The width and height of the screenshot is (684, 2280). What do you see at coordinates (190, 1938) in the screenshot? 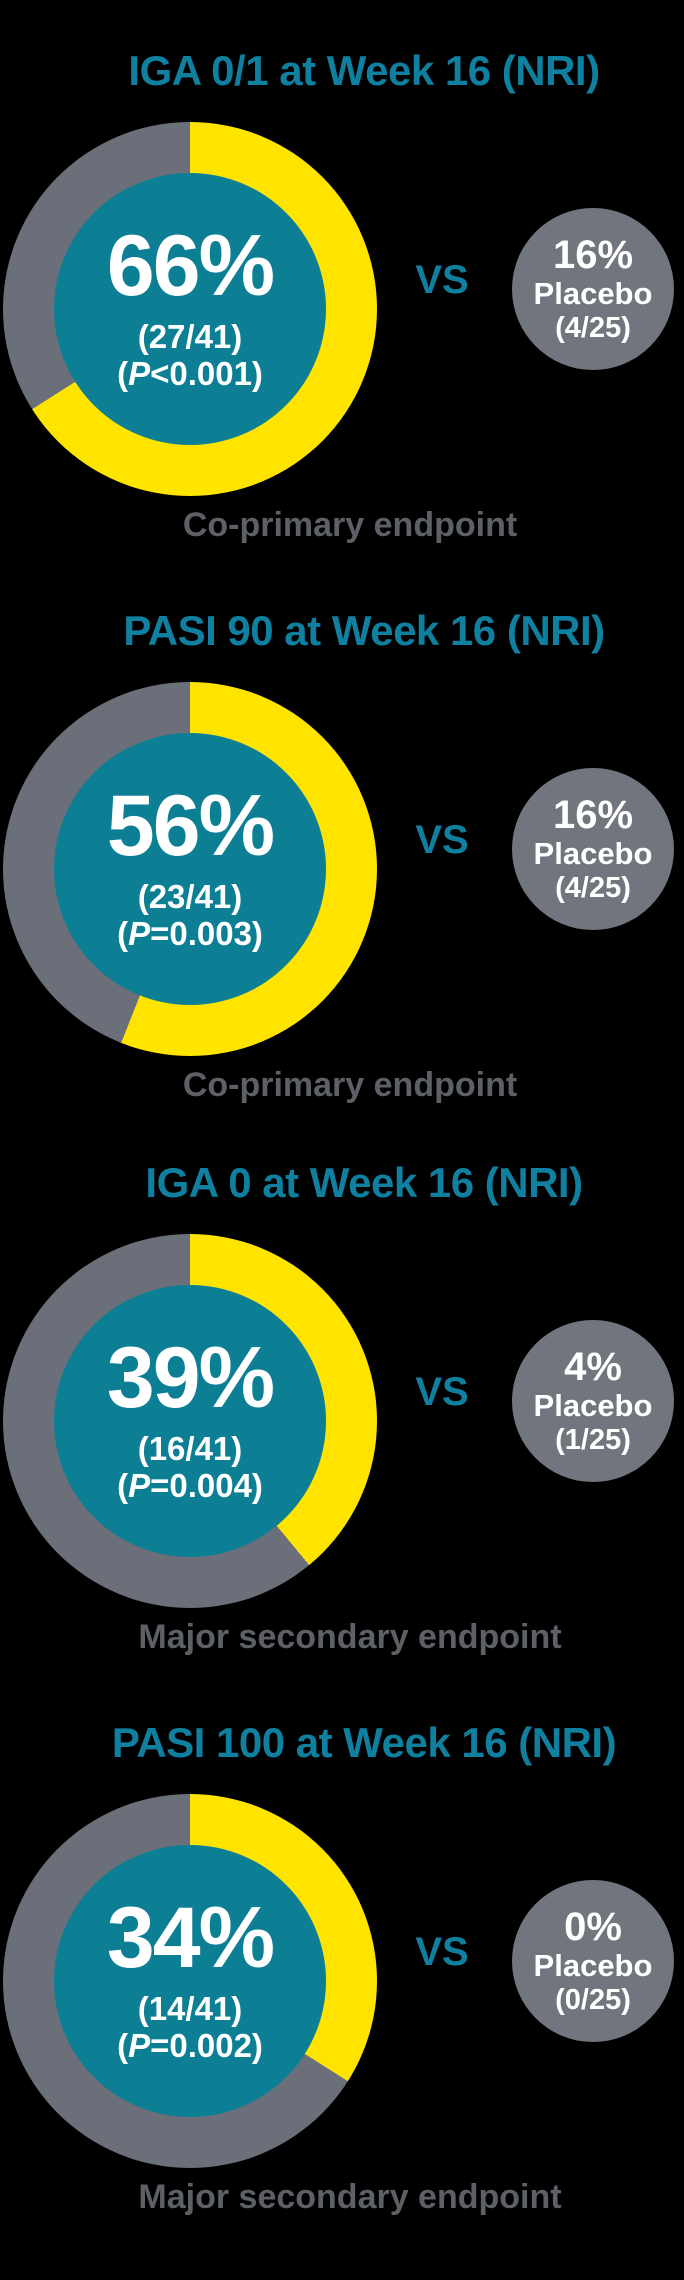
I see `treatment-percent: 34%` at bounding box center [190, 1938].